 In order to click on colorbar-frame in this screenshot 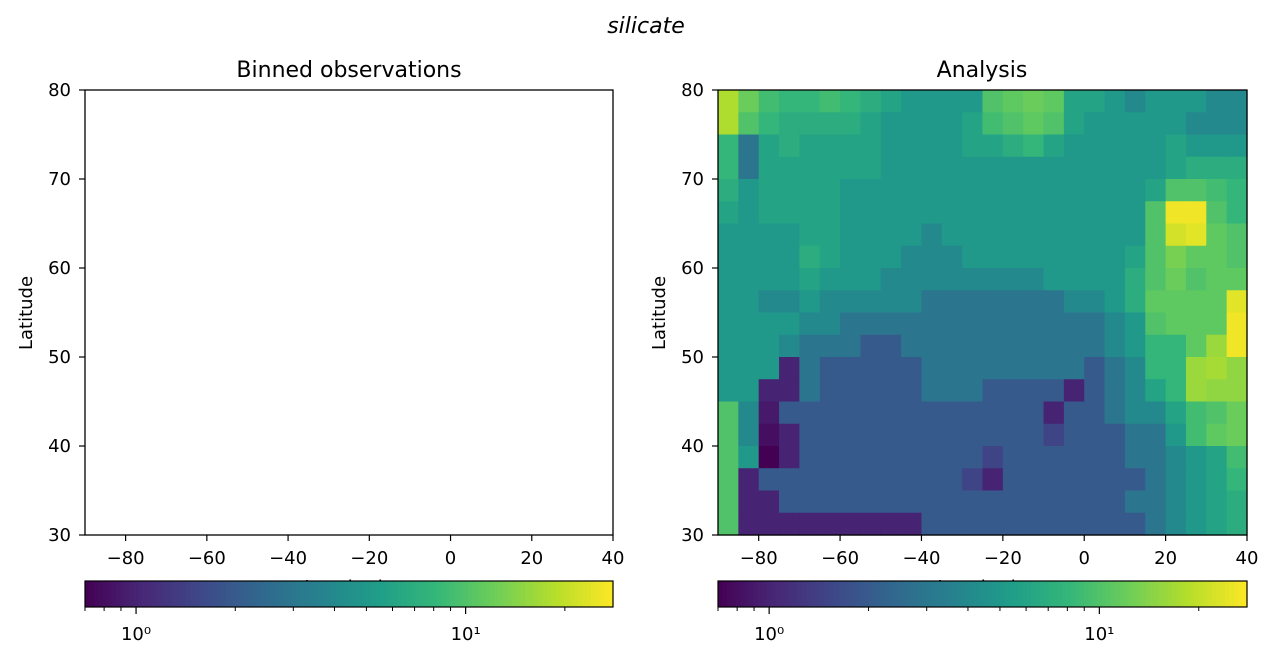, I will do `click(349, 594)`.